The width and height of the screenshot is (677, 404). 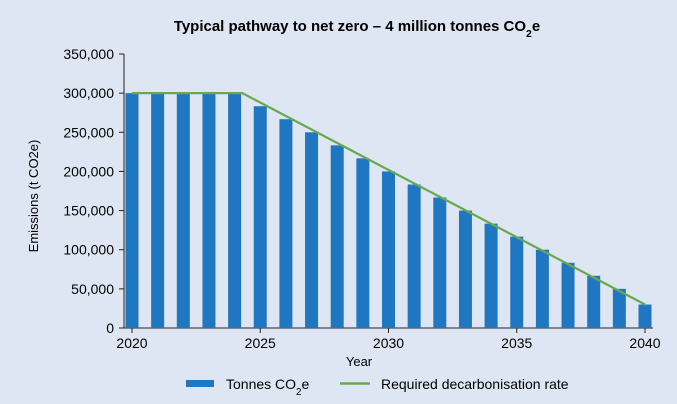 What do you see at coordinates (337, 236) in the screenshot?
I see `bar-2028` at bounding box center [337, 236].